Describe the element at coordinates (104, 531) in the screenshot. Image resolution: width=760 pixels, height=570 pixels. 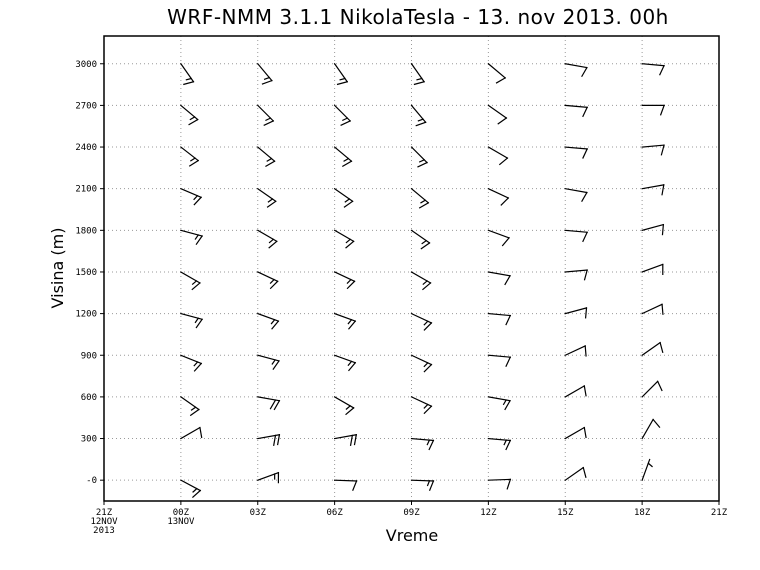
I see `x-tick-label: 2013` at that location.